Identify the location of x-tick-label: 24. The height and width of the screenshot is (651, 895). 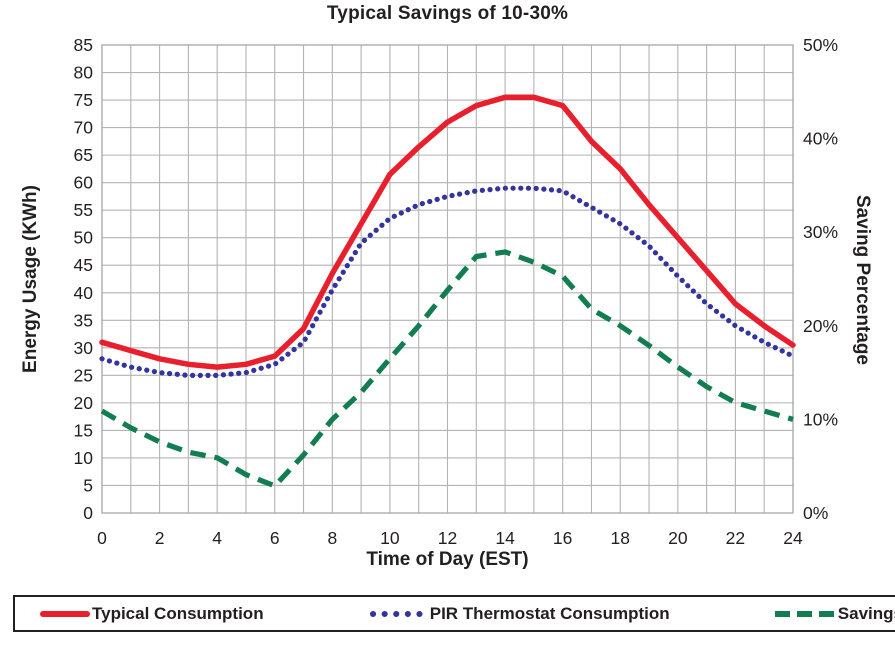
(793, 538).